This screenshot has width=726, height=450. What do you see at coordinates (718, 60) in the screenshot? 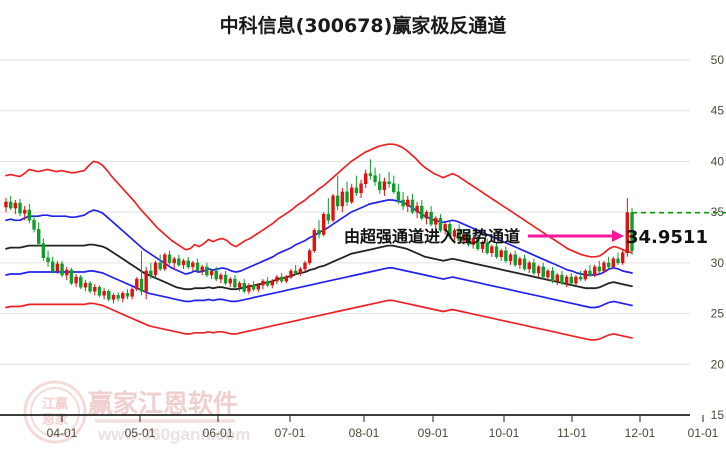
I see `y-axis-tick-label: 50` at bounding box center [718, 60].